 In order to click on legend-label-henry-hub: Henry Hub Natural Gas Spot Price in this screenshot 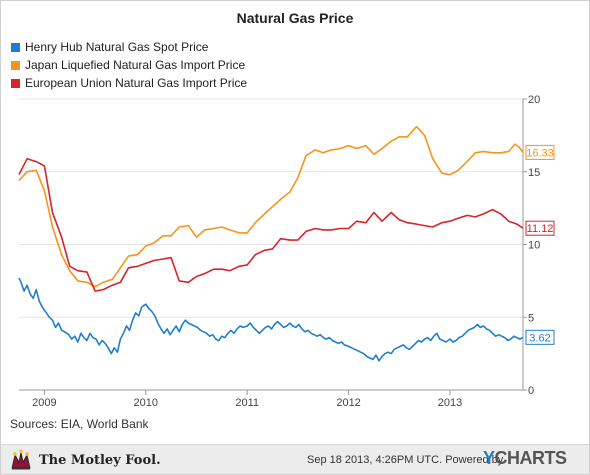, I will do `click(117, 47)`.